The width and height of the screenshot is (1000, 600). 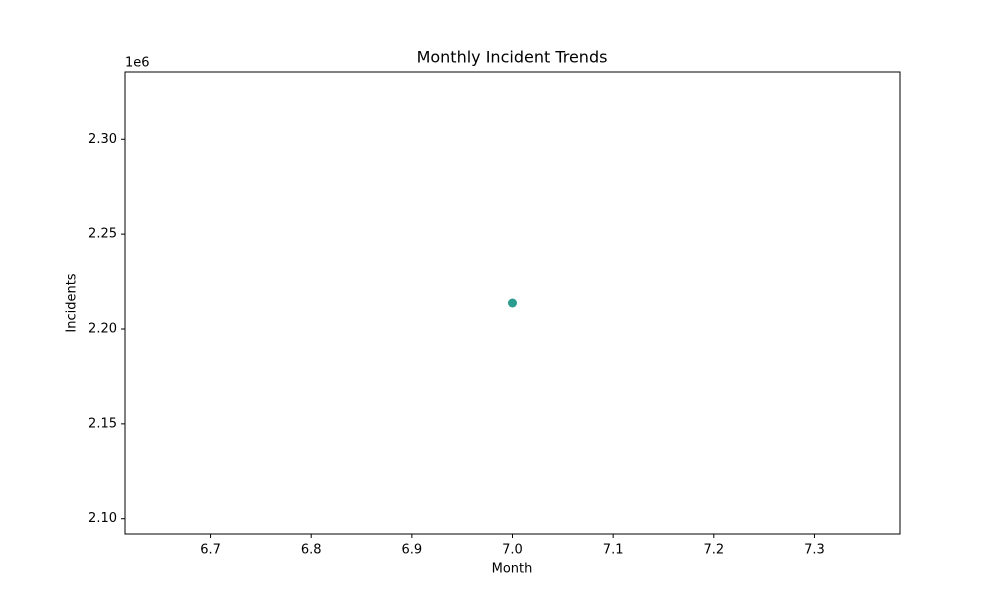 What do you see at coordinates (72, 302) in the screenshot?
I see `y-axis-label: Incidents` at bounding box center [72, 302].